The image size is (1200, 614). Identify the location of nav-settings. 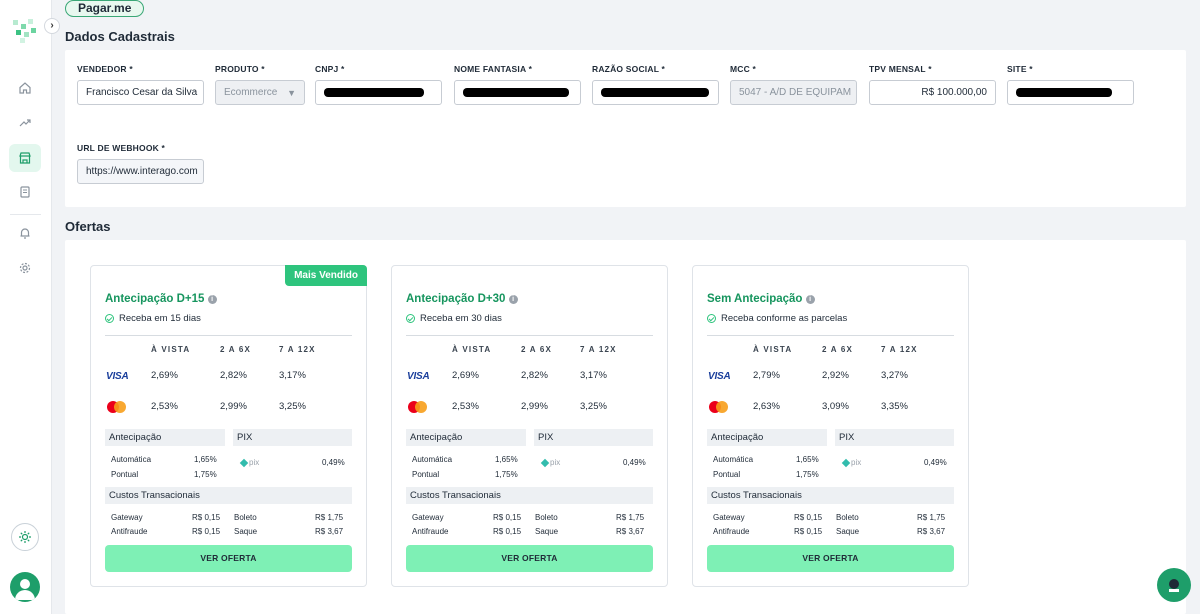
(25, 268).